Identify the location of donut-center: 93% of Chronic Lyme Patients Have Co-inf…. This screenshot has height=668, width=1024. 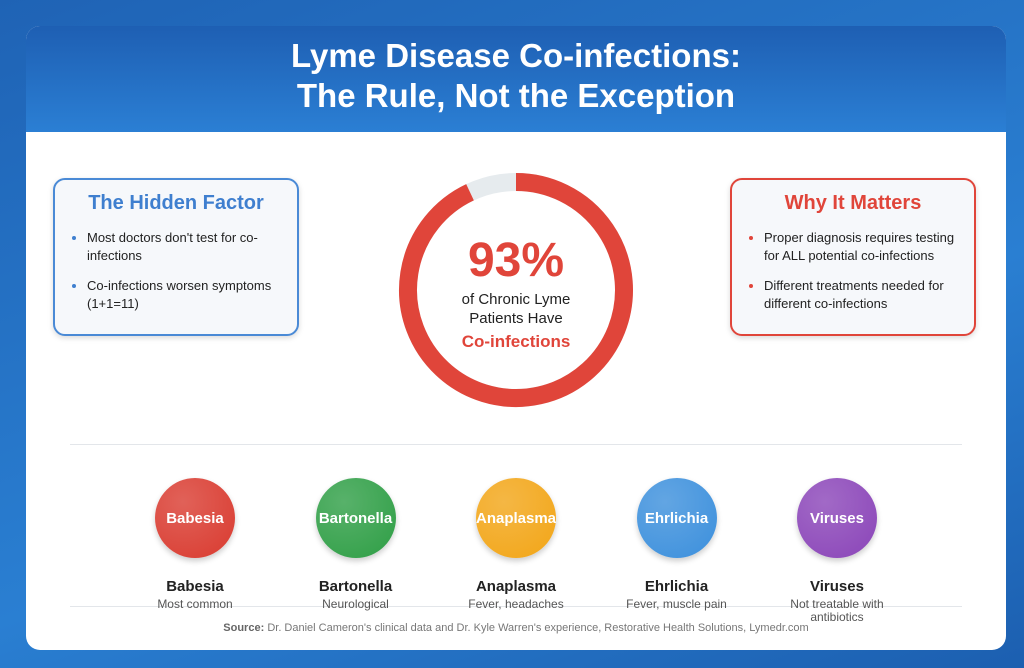
(516, 294).